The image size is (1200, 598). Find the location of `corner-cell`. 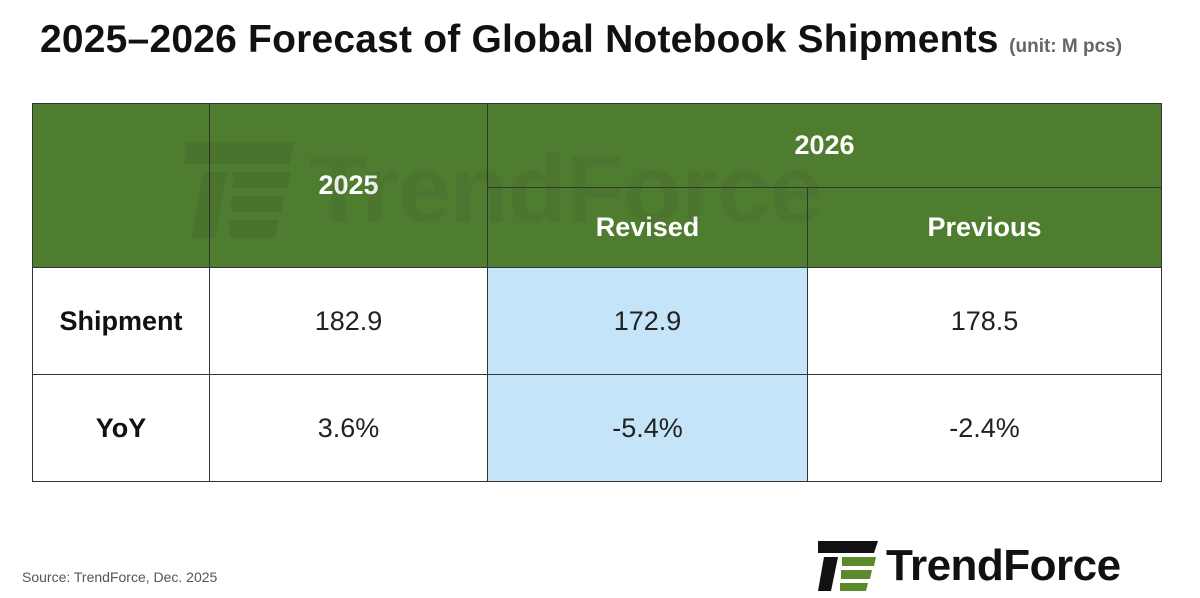

corner-cell is located at coordinates (121, 185).